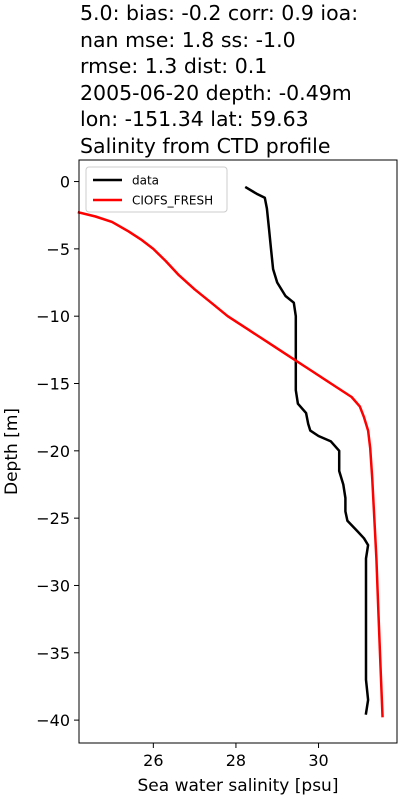 The width and height of the screenshot is (400, 800). What do you see at coordinates (53, 316) in the screenshot?
I see `y-tick-label: −10` at bounding box center [53, 316].